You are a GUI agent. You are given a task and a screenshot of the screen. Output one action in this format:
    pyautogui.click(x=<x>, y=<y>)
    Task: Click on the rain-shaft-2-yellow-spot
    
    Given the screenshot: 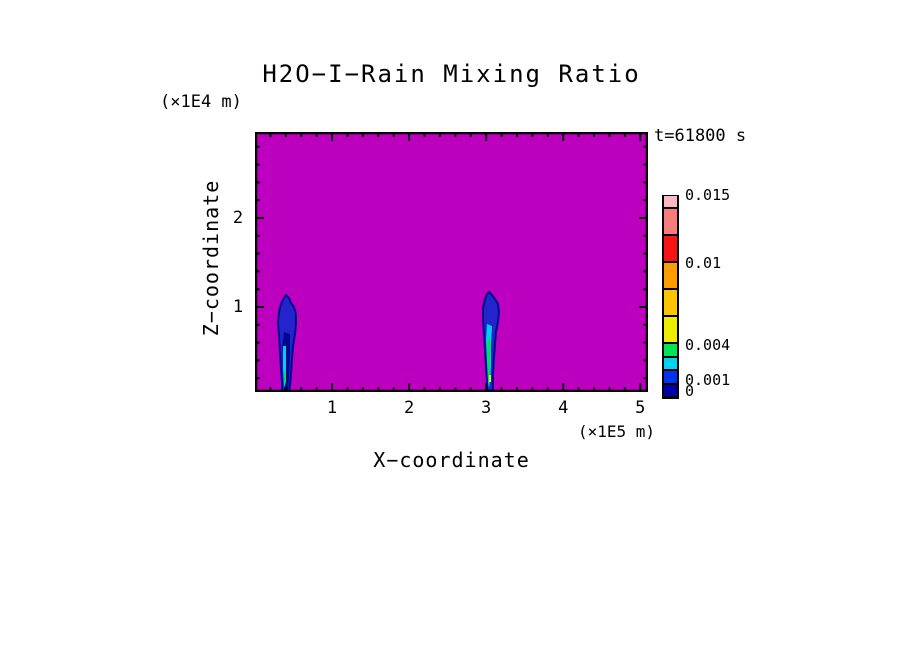 What is the action you would take?
    pyautogui.click(x=490, y=378)
    